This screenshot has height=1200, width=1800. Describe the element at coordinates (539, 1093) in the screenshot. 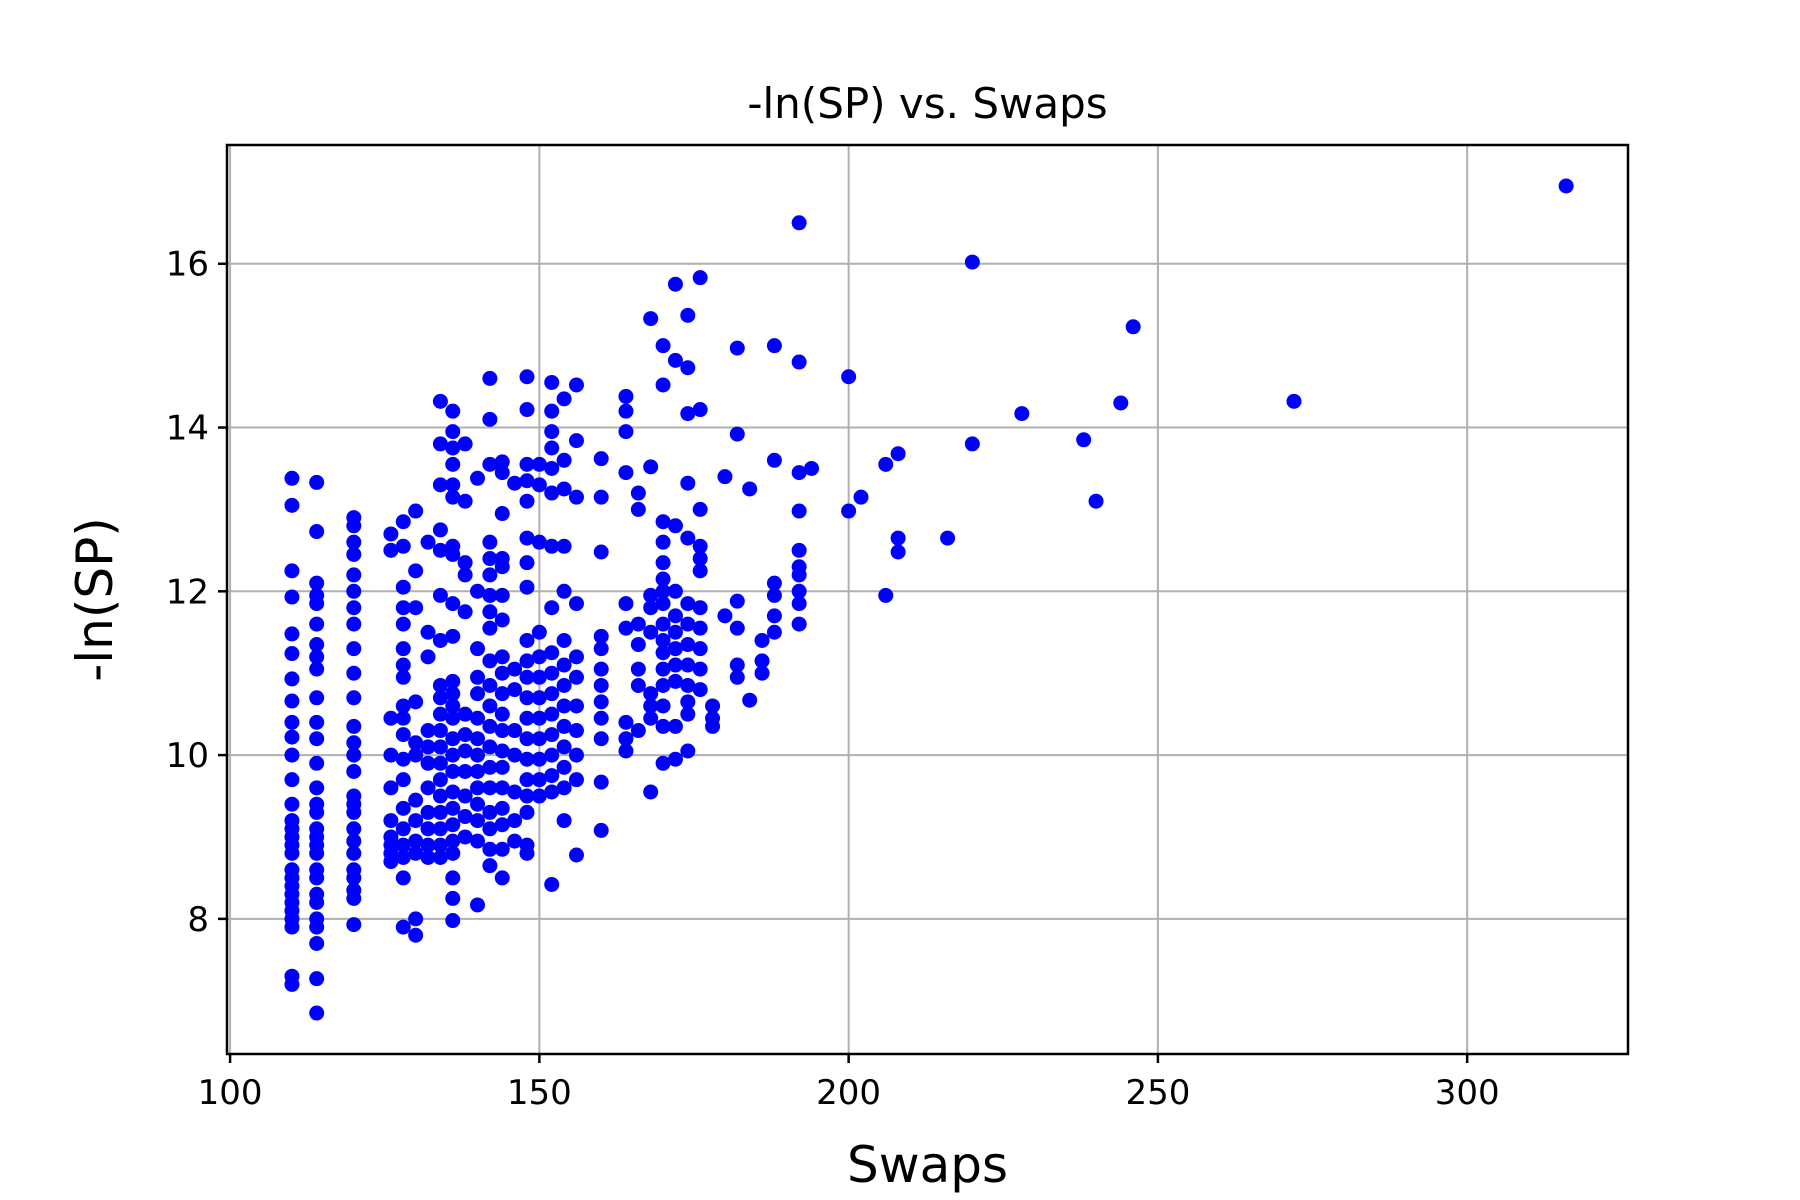

I see `x-tick-label: 150` at that location.